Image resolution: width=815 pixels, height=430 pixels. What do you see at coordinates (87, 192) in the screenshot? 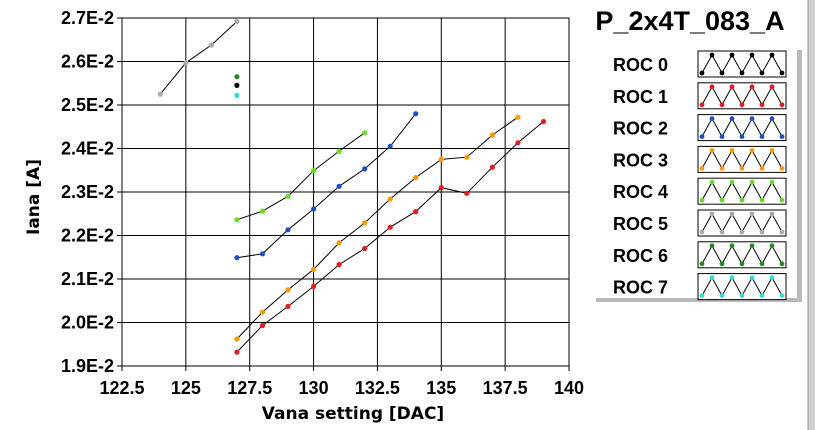
I see `y-tick-label: 2.3E-2` at bounding box center [87, 192].